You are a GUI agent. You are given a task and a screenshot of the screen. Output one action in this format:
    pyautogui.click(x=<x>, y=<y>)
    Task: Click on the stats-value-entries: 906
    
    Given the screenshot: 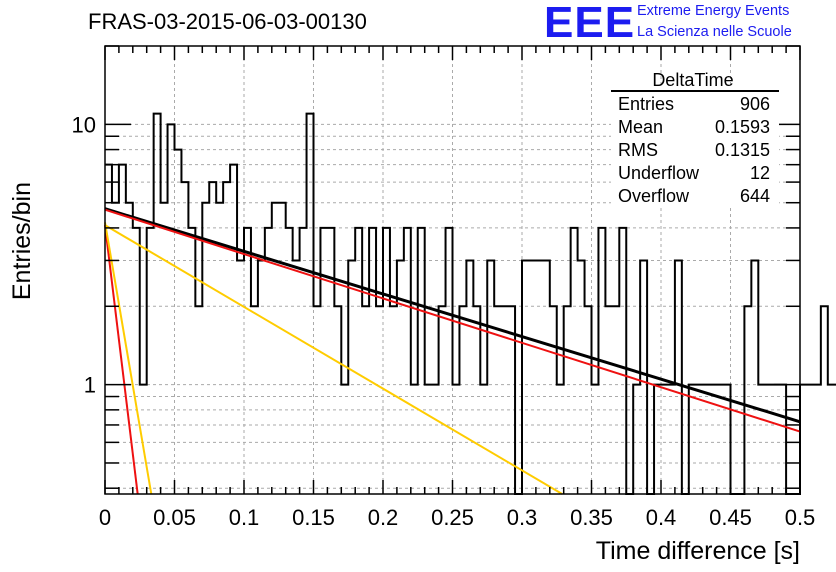 What is the action you would take?
    pyautogui.click(x=755, y=104)
    